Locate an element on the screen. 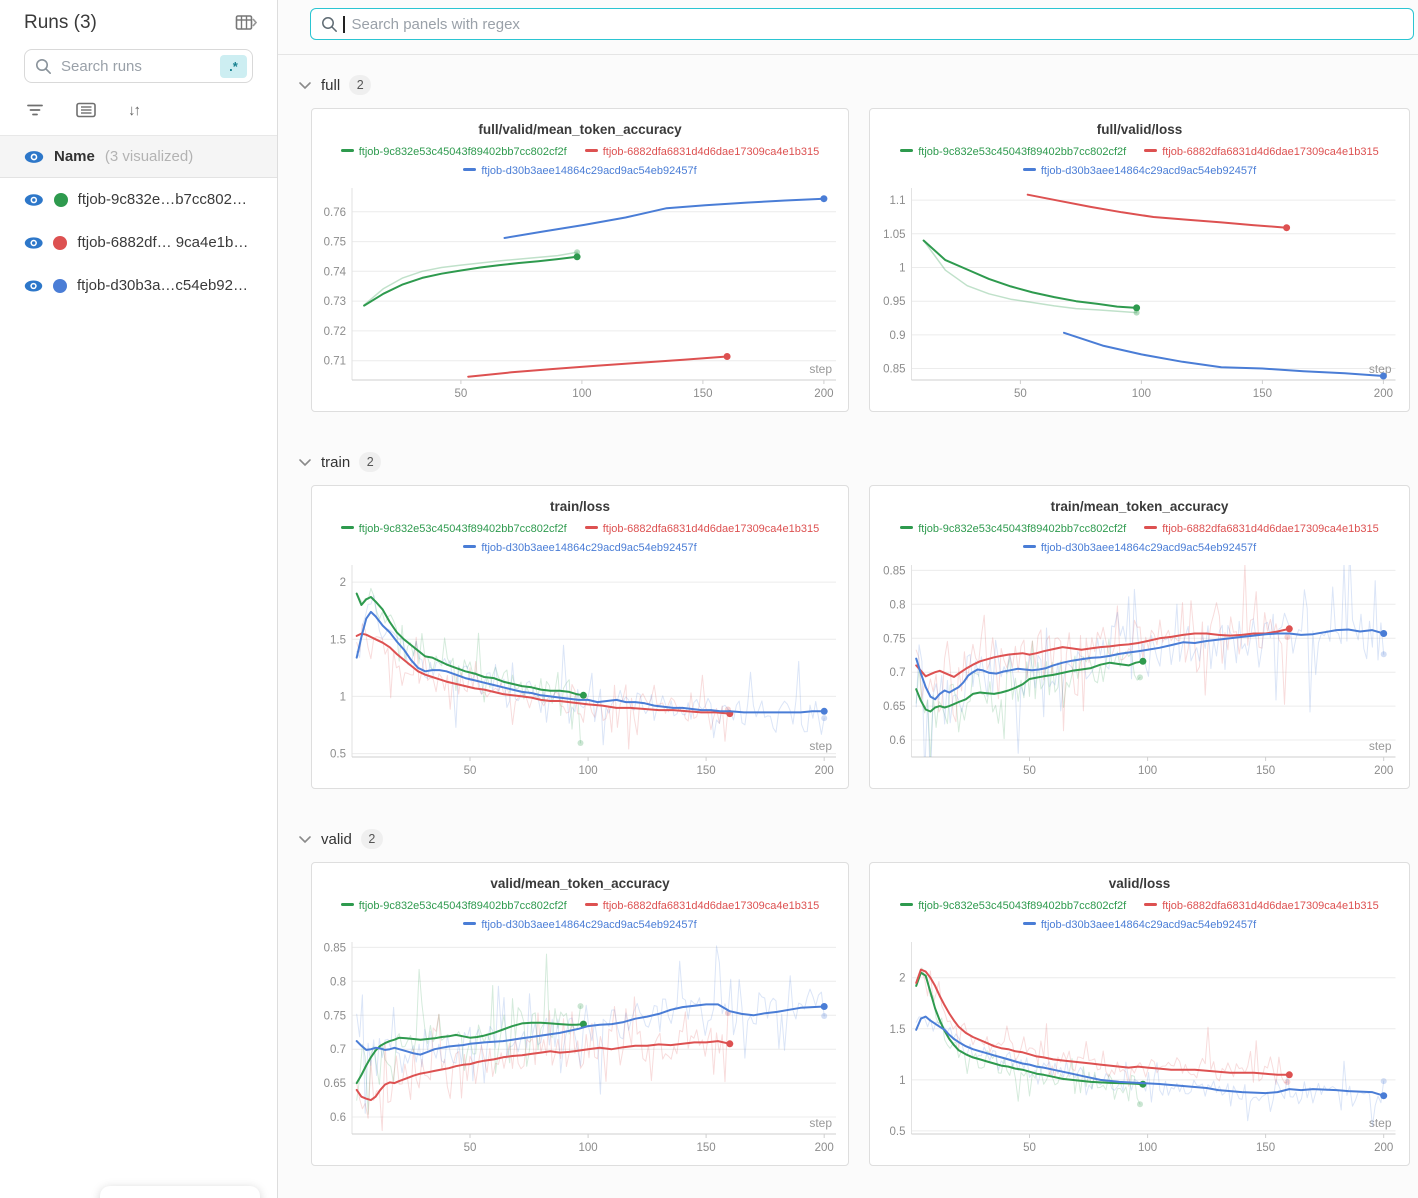 The image size is (1418, 1198). search-runs-input is located at coordinates (139, 66).